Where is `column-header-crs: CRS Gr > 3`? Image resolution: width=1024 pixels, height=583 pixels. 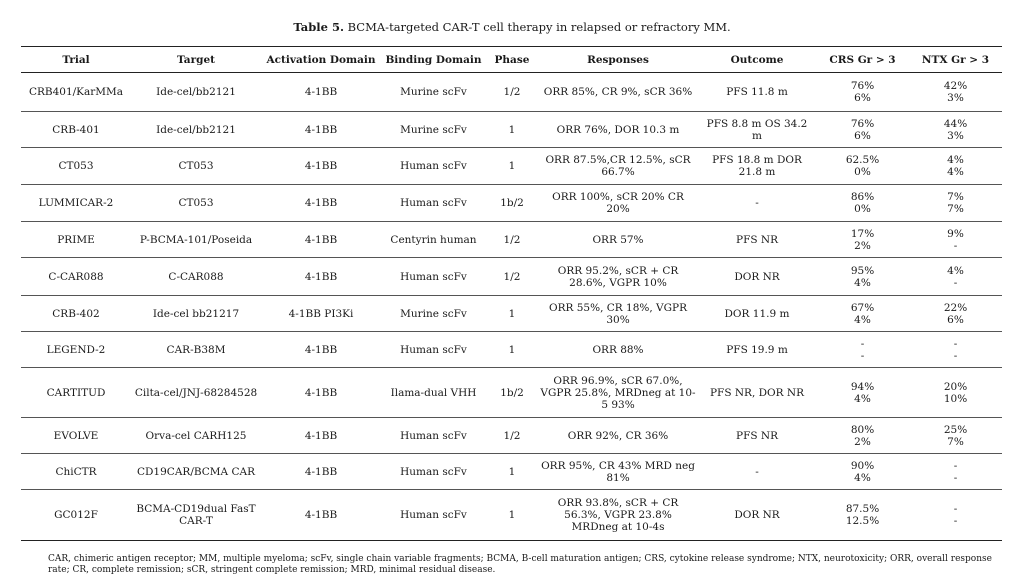 column-header-crs: CRS Gr > 3 is located at coordinates (862, 59).